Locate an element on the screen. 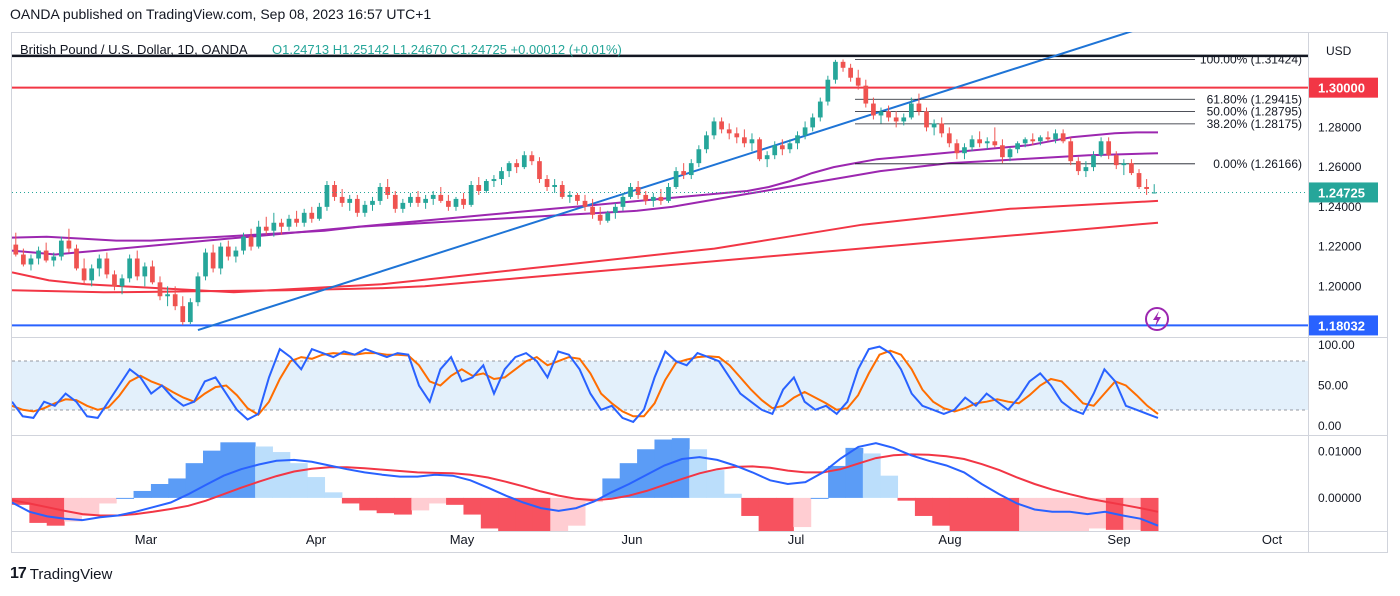  lightning-icon is located at coordinates (1157, 319).